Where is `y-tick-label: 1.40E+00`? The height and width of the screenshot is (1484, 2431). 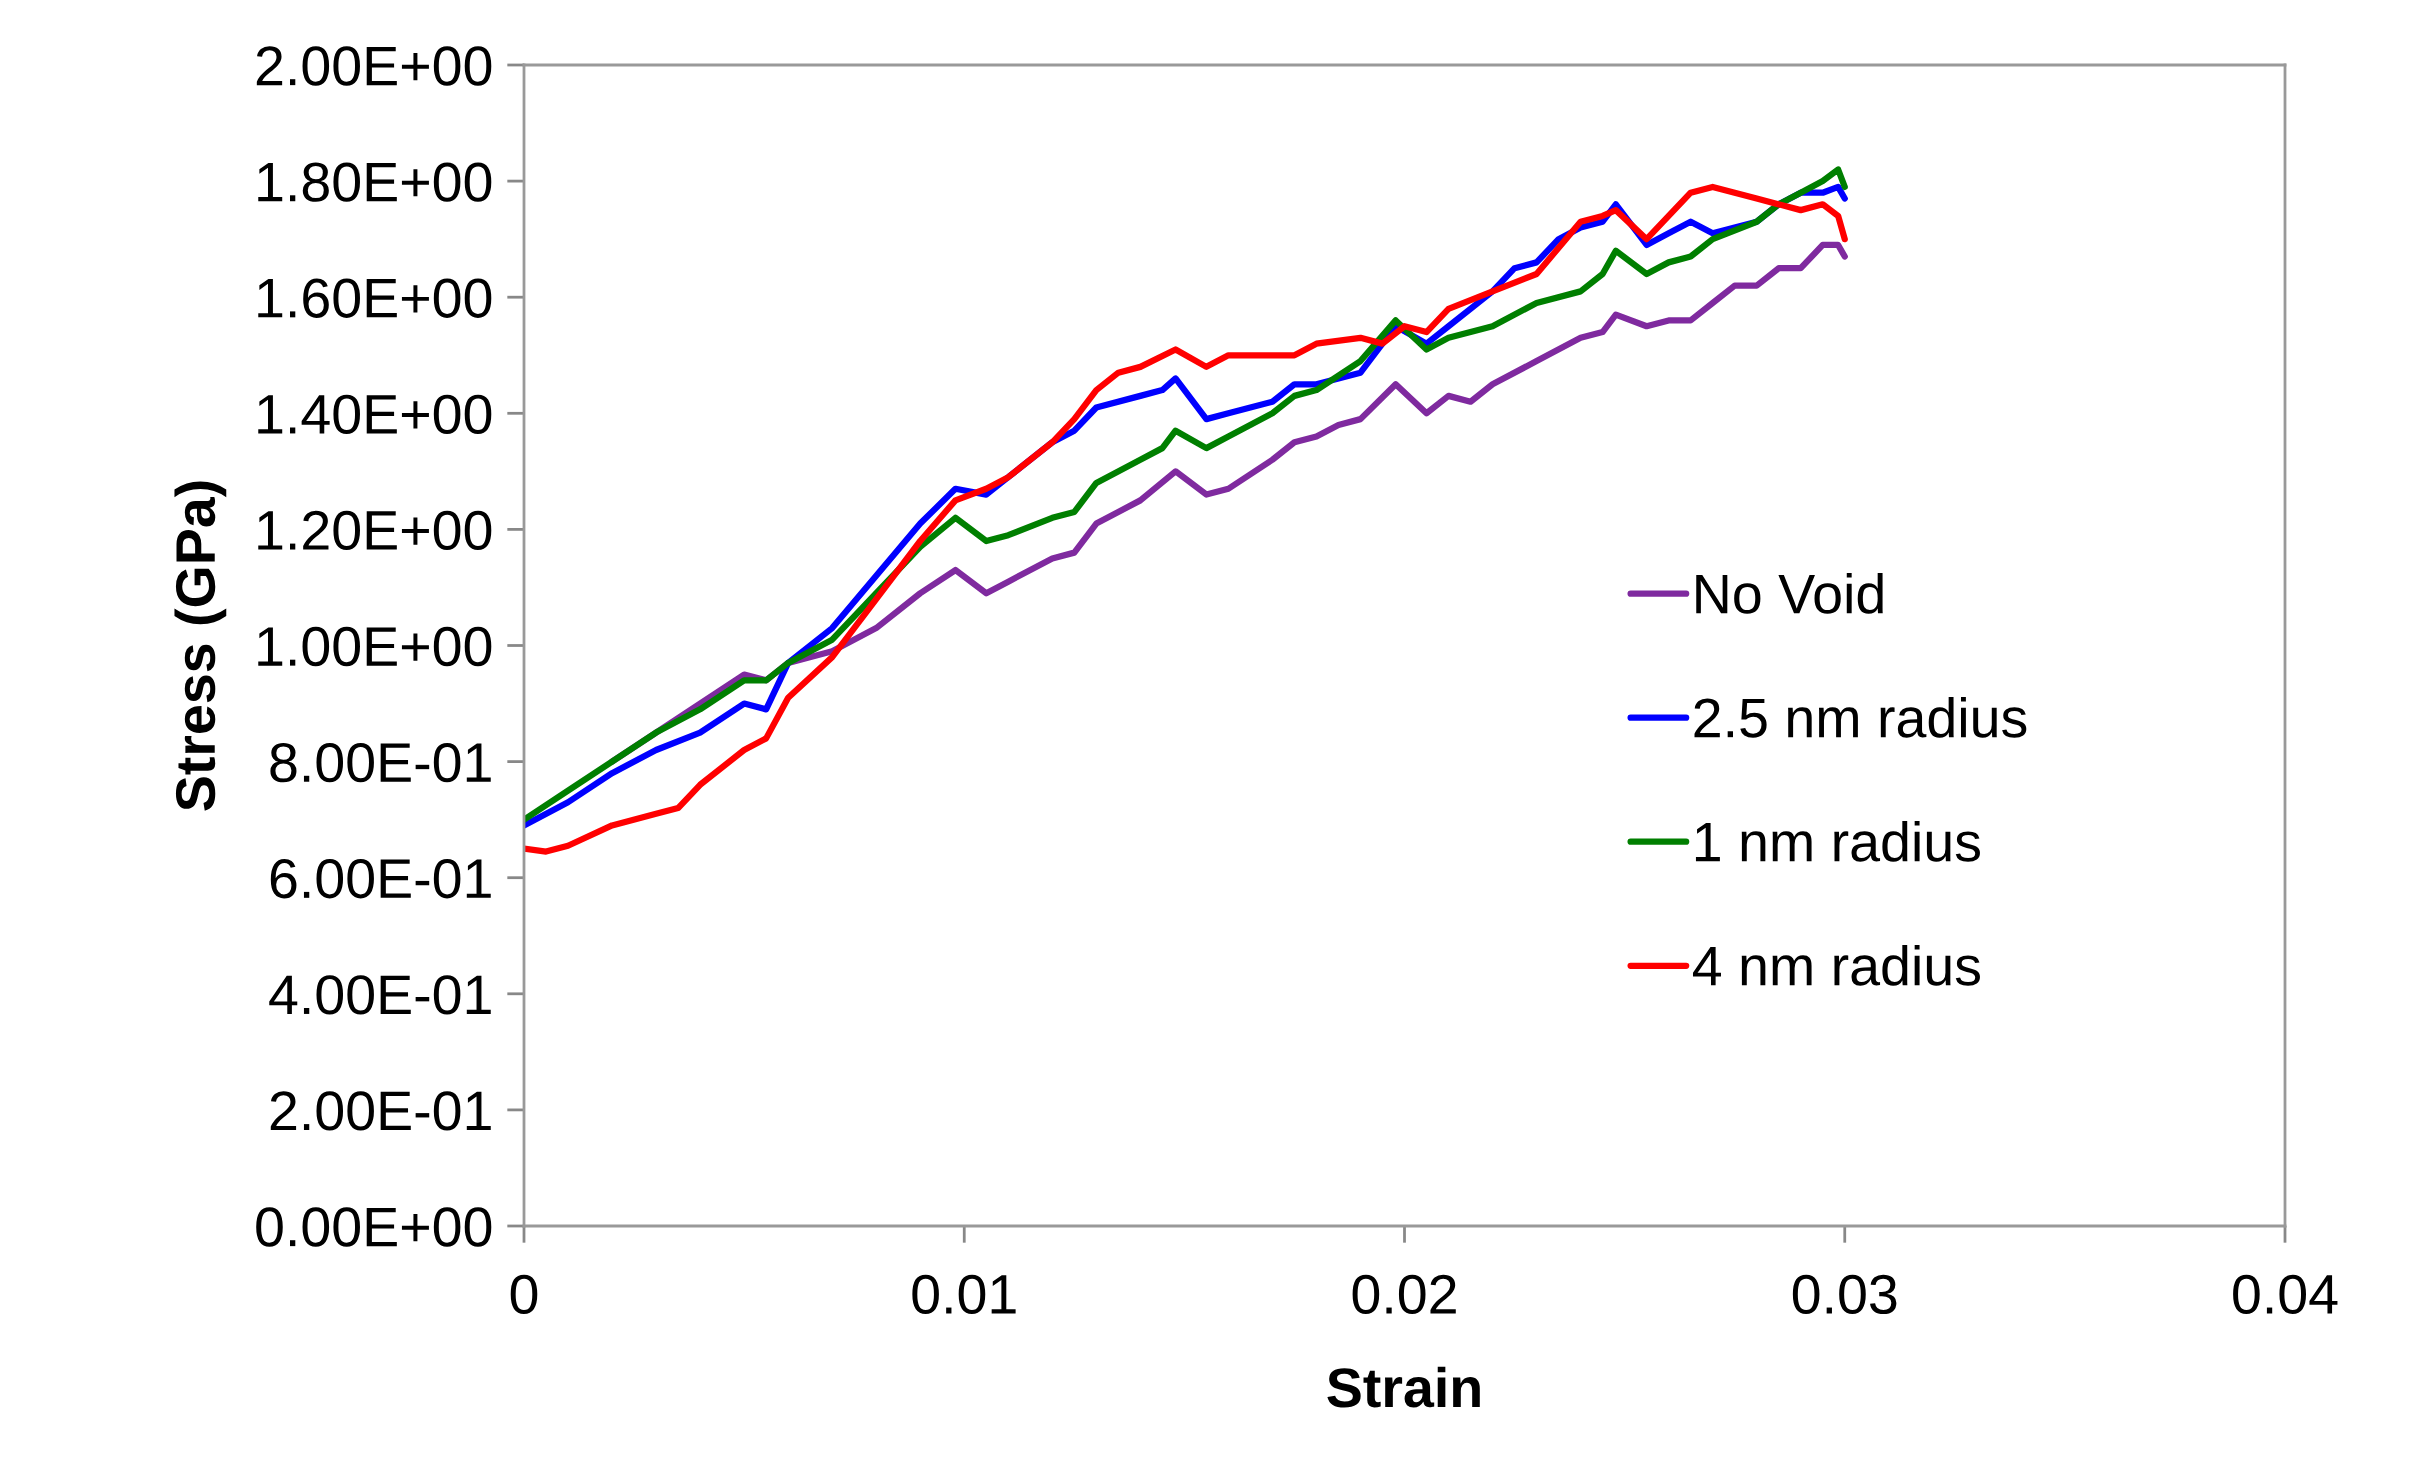 y-tick-label: 1.40E+00 is located at coordinates (375, 414).